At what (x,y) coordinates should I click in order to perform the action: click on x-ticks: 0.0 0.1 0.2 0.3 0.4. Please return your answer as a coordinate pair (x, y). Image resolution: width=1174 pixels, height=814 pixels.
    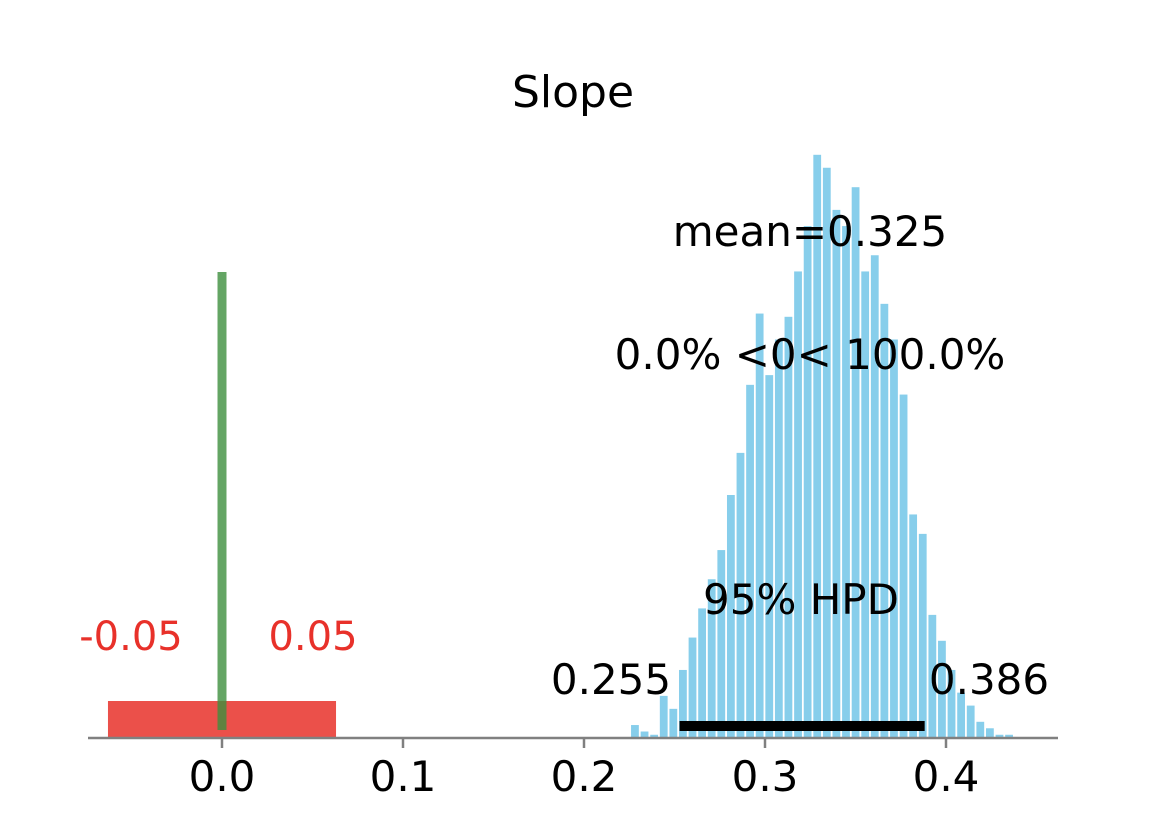
    Looking at the image, I should click on (584, 769).